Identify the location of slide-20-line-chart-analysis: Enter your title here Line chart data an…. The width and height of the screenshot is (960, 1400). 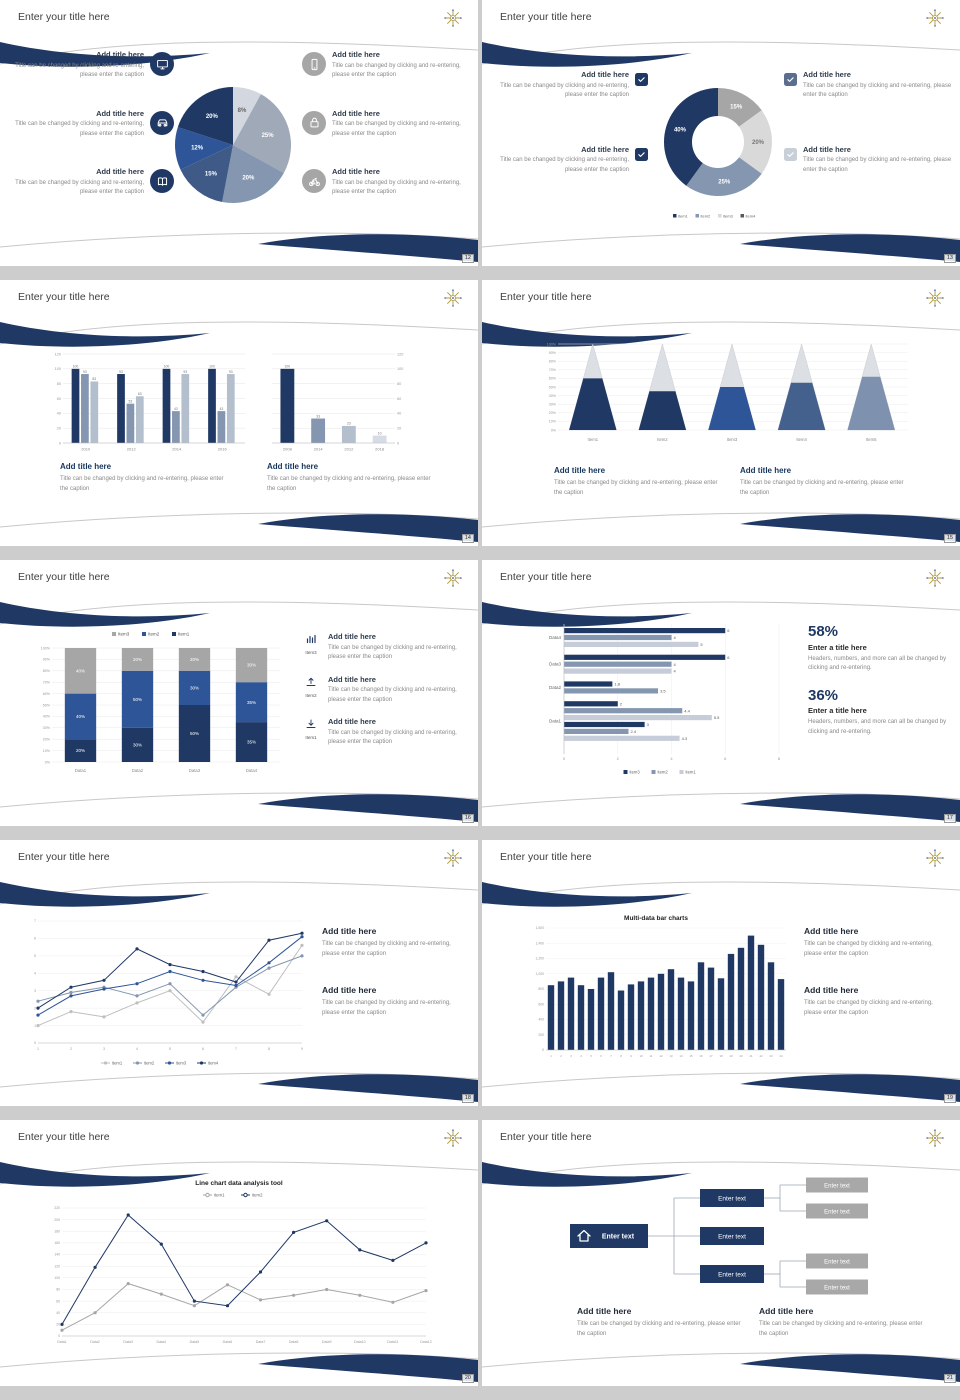
(239, 1253).